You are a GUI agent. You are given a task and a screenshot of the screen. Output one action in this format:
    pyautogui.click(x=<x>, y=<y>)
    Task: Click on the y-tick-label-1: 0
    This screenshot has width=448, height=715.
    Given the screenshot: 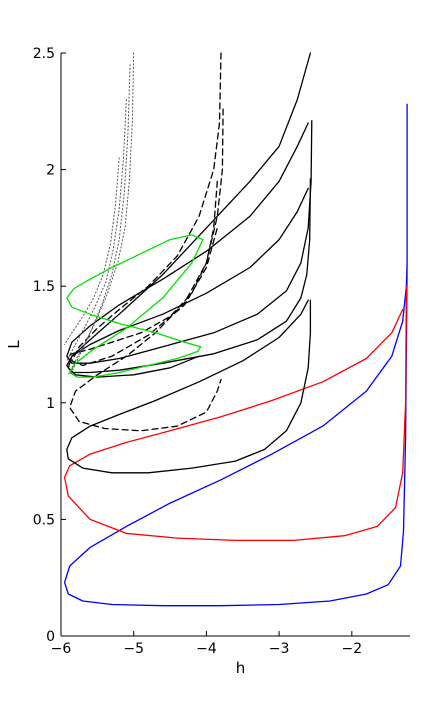 What is the action you would take?
    pyautogui.click(x=50, y=637)
    